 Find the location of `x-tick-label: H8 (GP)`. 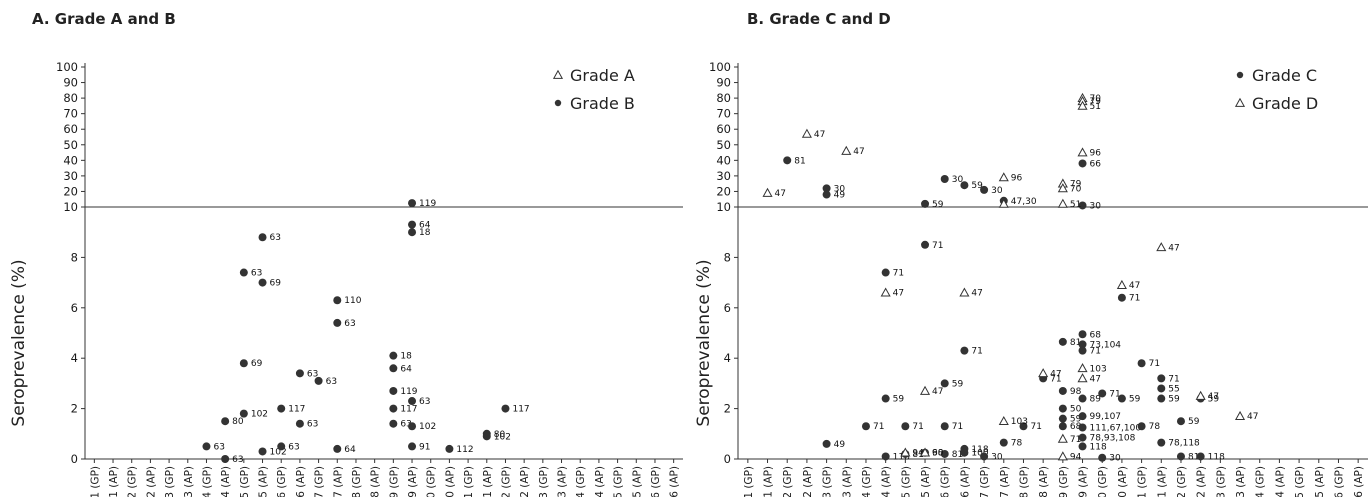

x-tick-label: H8 (GP) is located at coordinates (1024, 481).